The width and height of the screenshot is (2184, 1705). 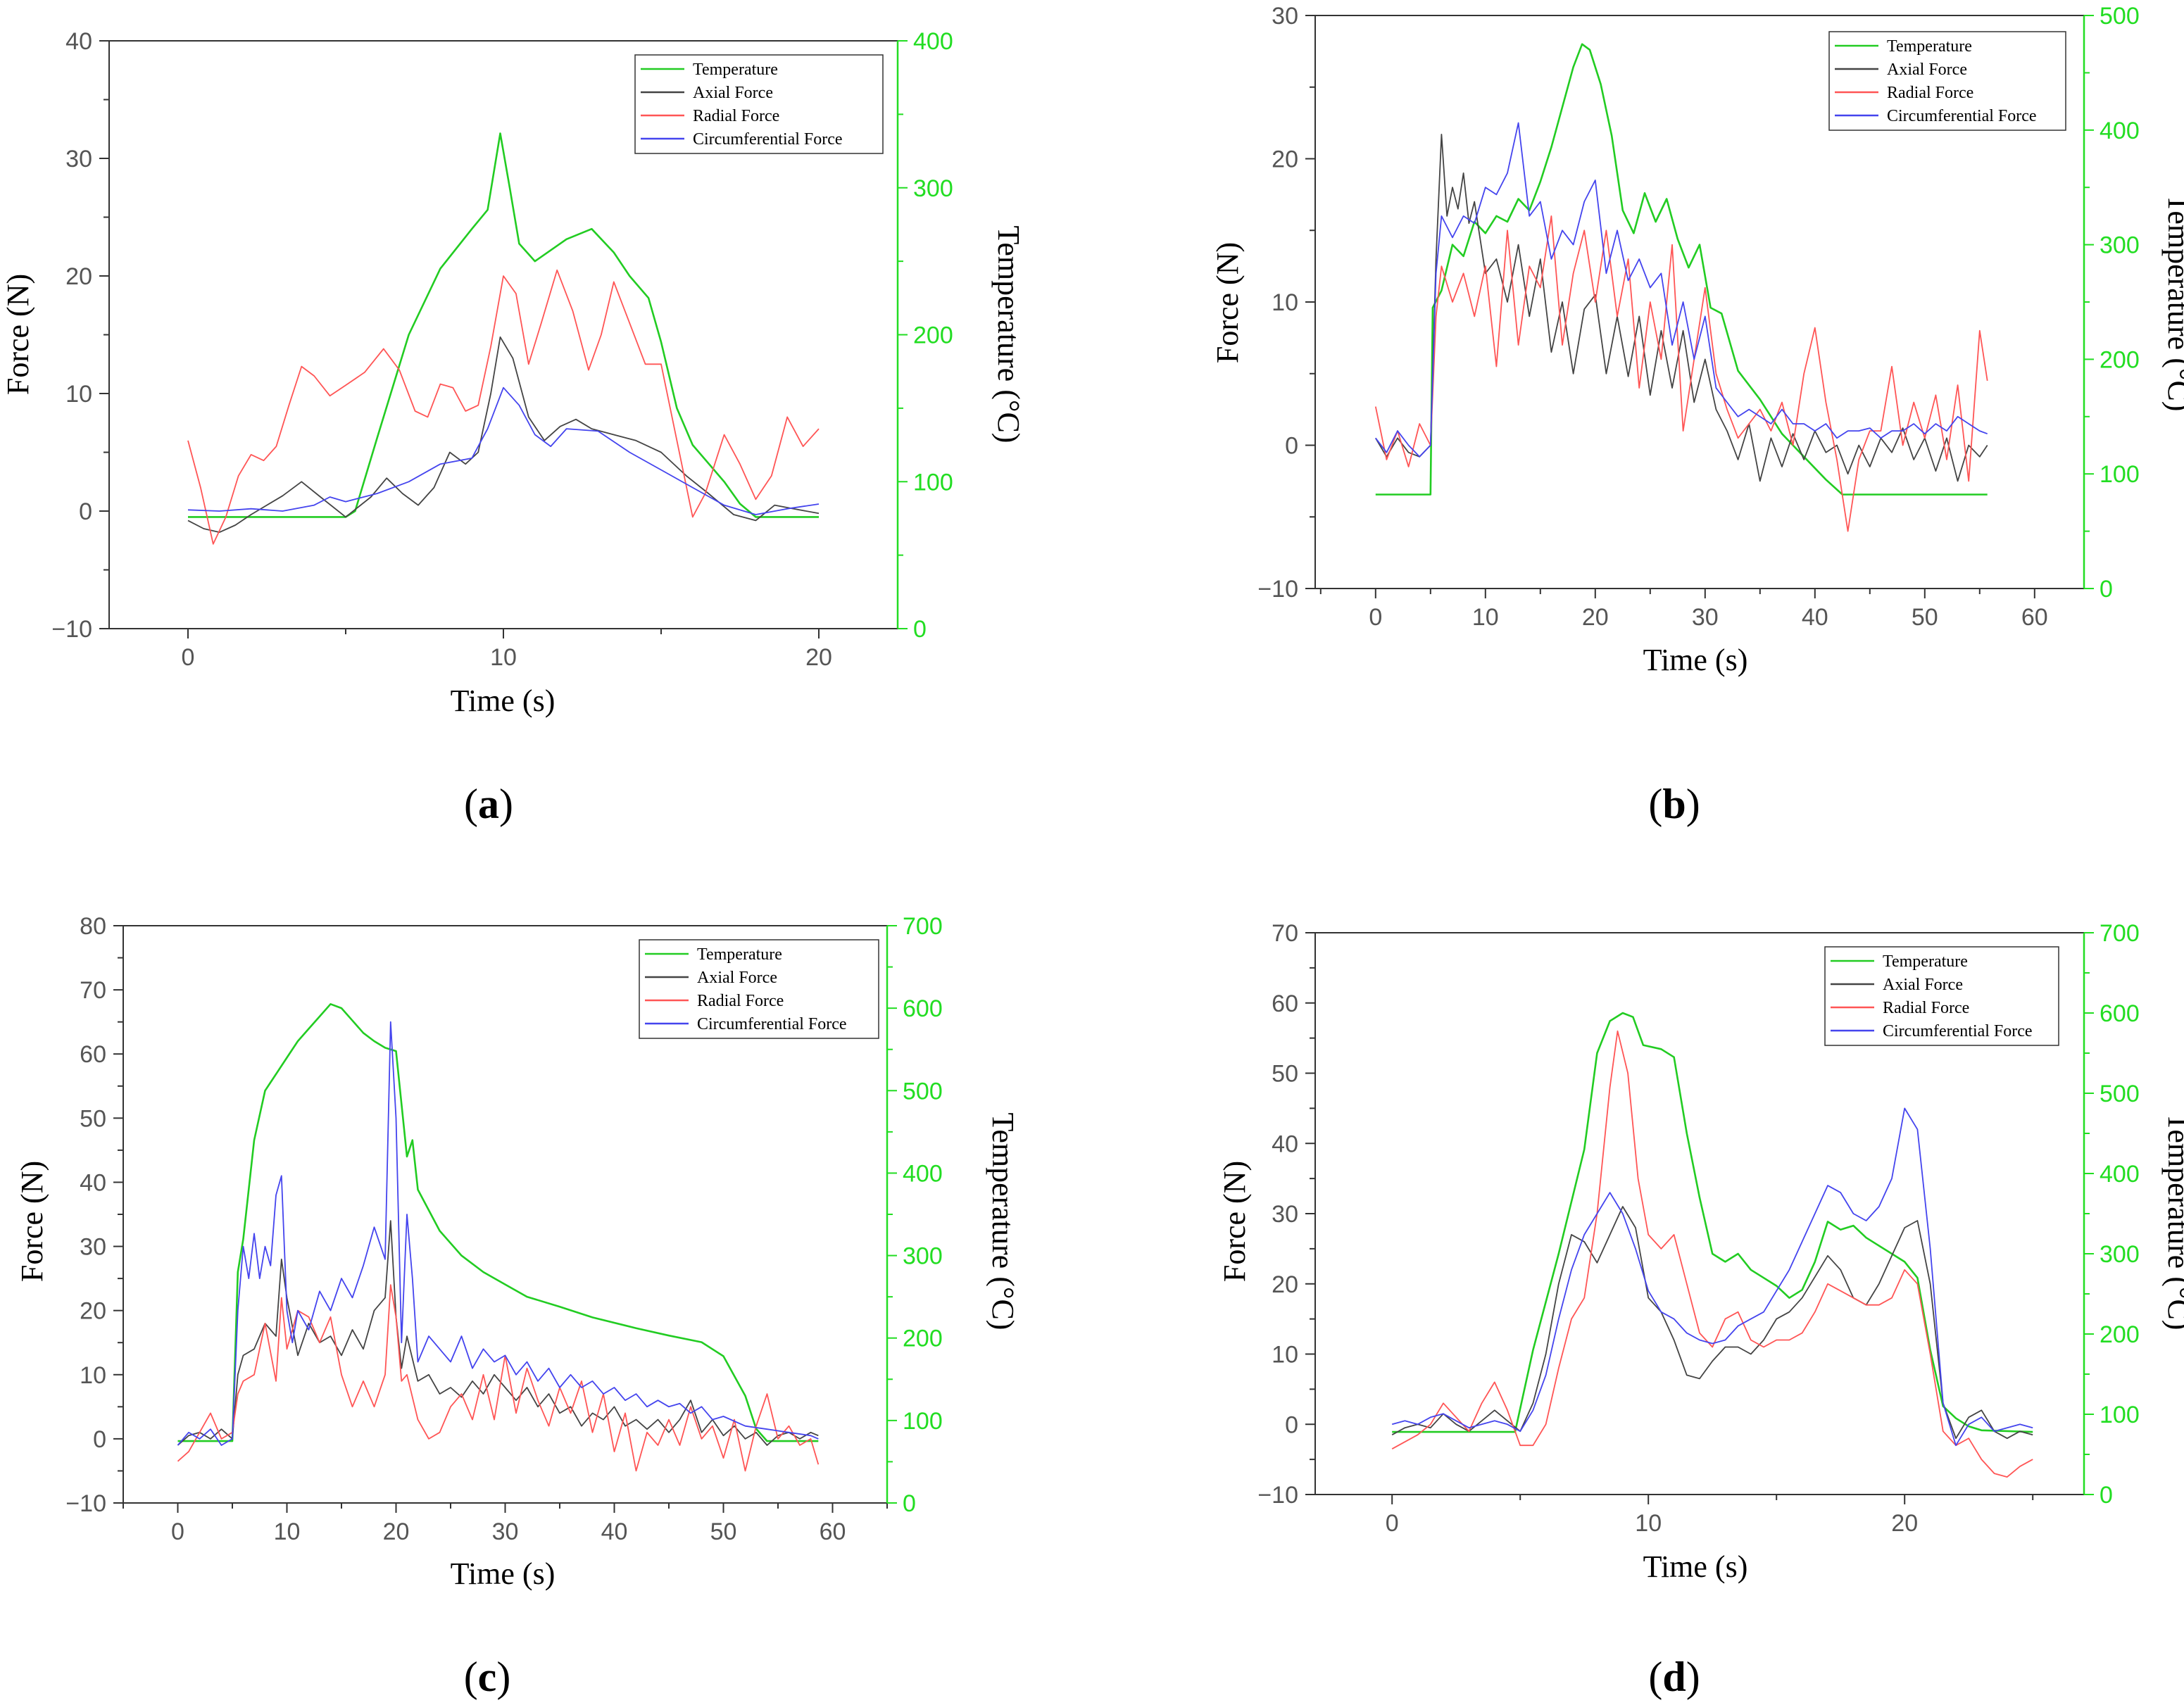 I want to click on panel-c-y2-tick-label: 300, so click(x=923, y=1256).